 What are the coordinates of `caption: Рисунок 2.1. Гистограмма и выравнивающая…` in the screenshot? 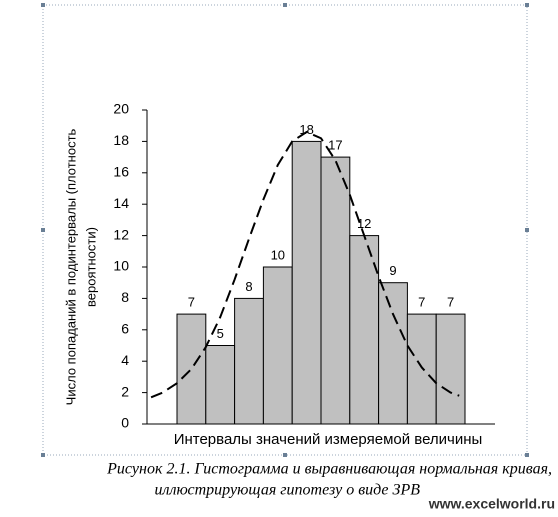 It's located at (329, 469).